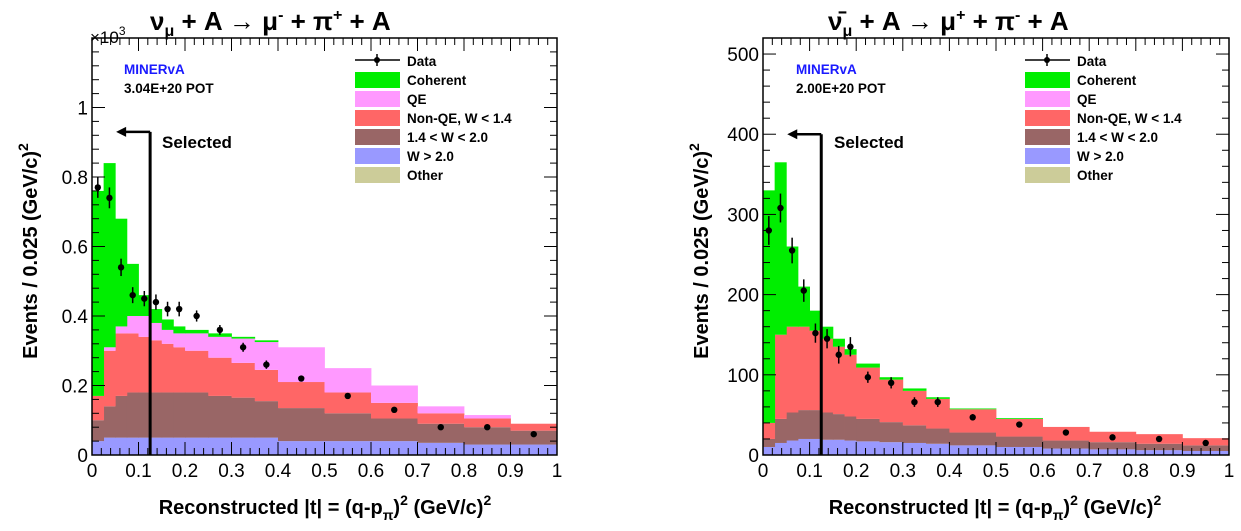 The image size is (1241, 531). I want to click on right-legend-label: QE, so click(1087, 99).